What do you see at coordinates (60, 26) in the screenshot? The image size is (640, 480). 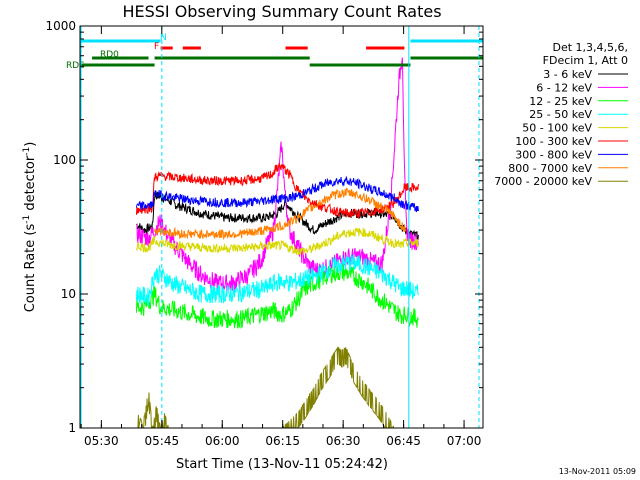 I see `y-tick-label: 1000` at bounding box center [60, 26].